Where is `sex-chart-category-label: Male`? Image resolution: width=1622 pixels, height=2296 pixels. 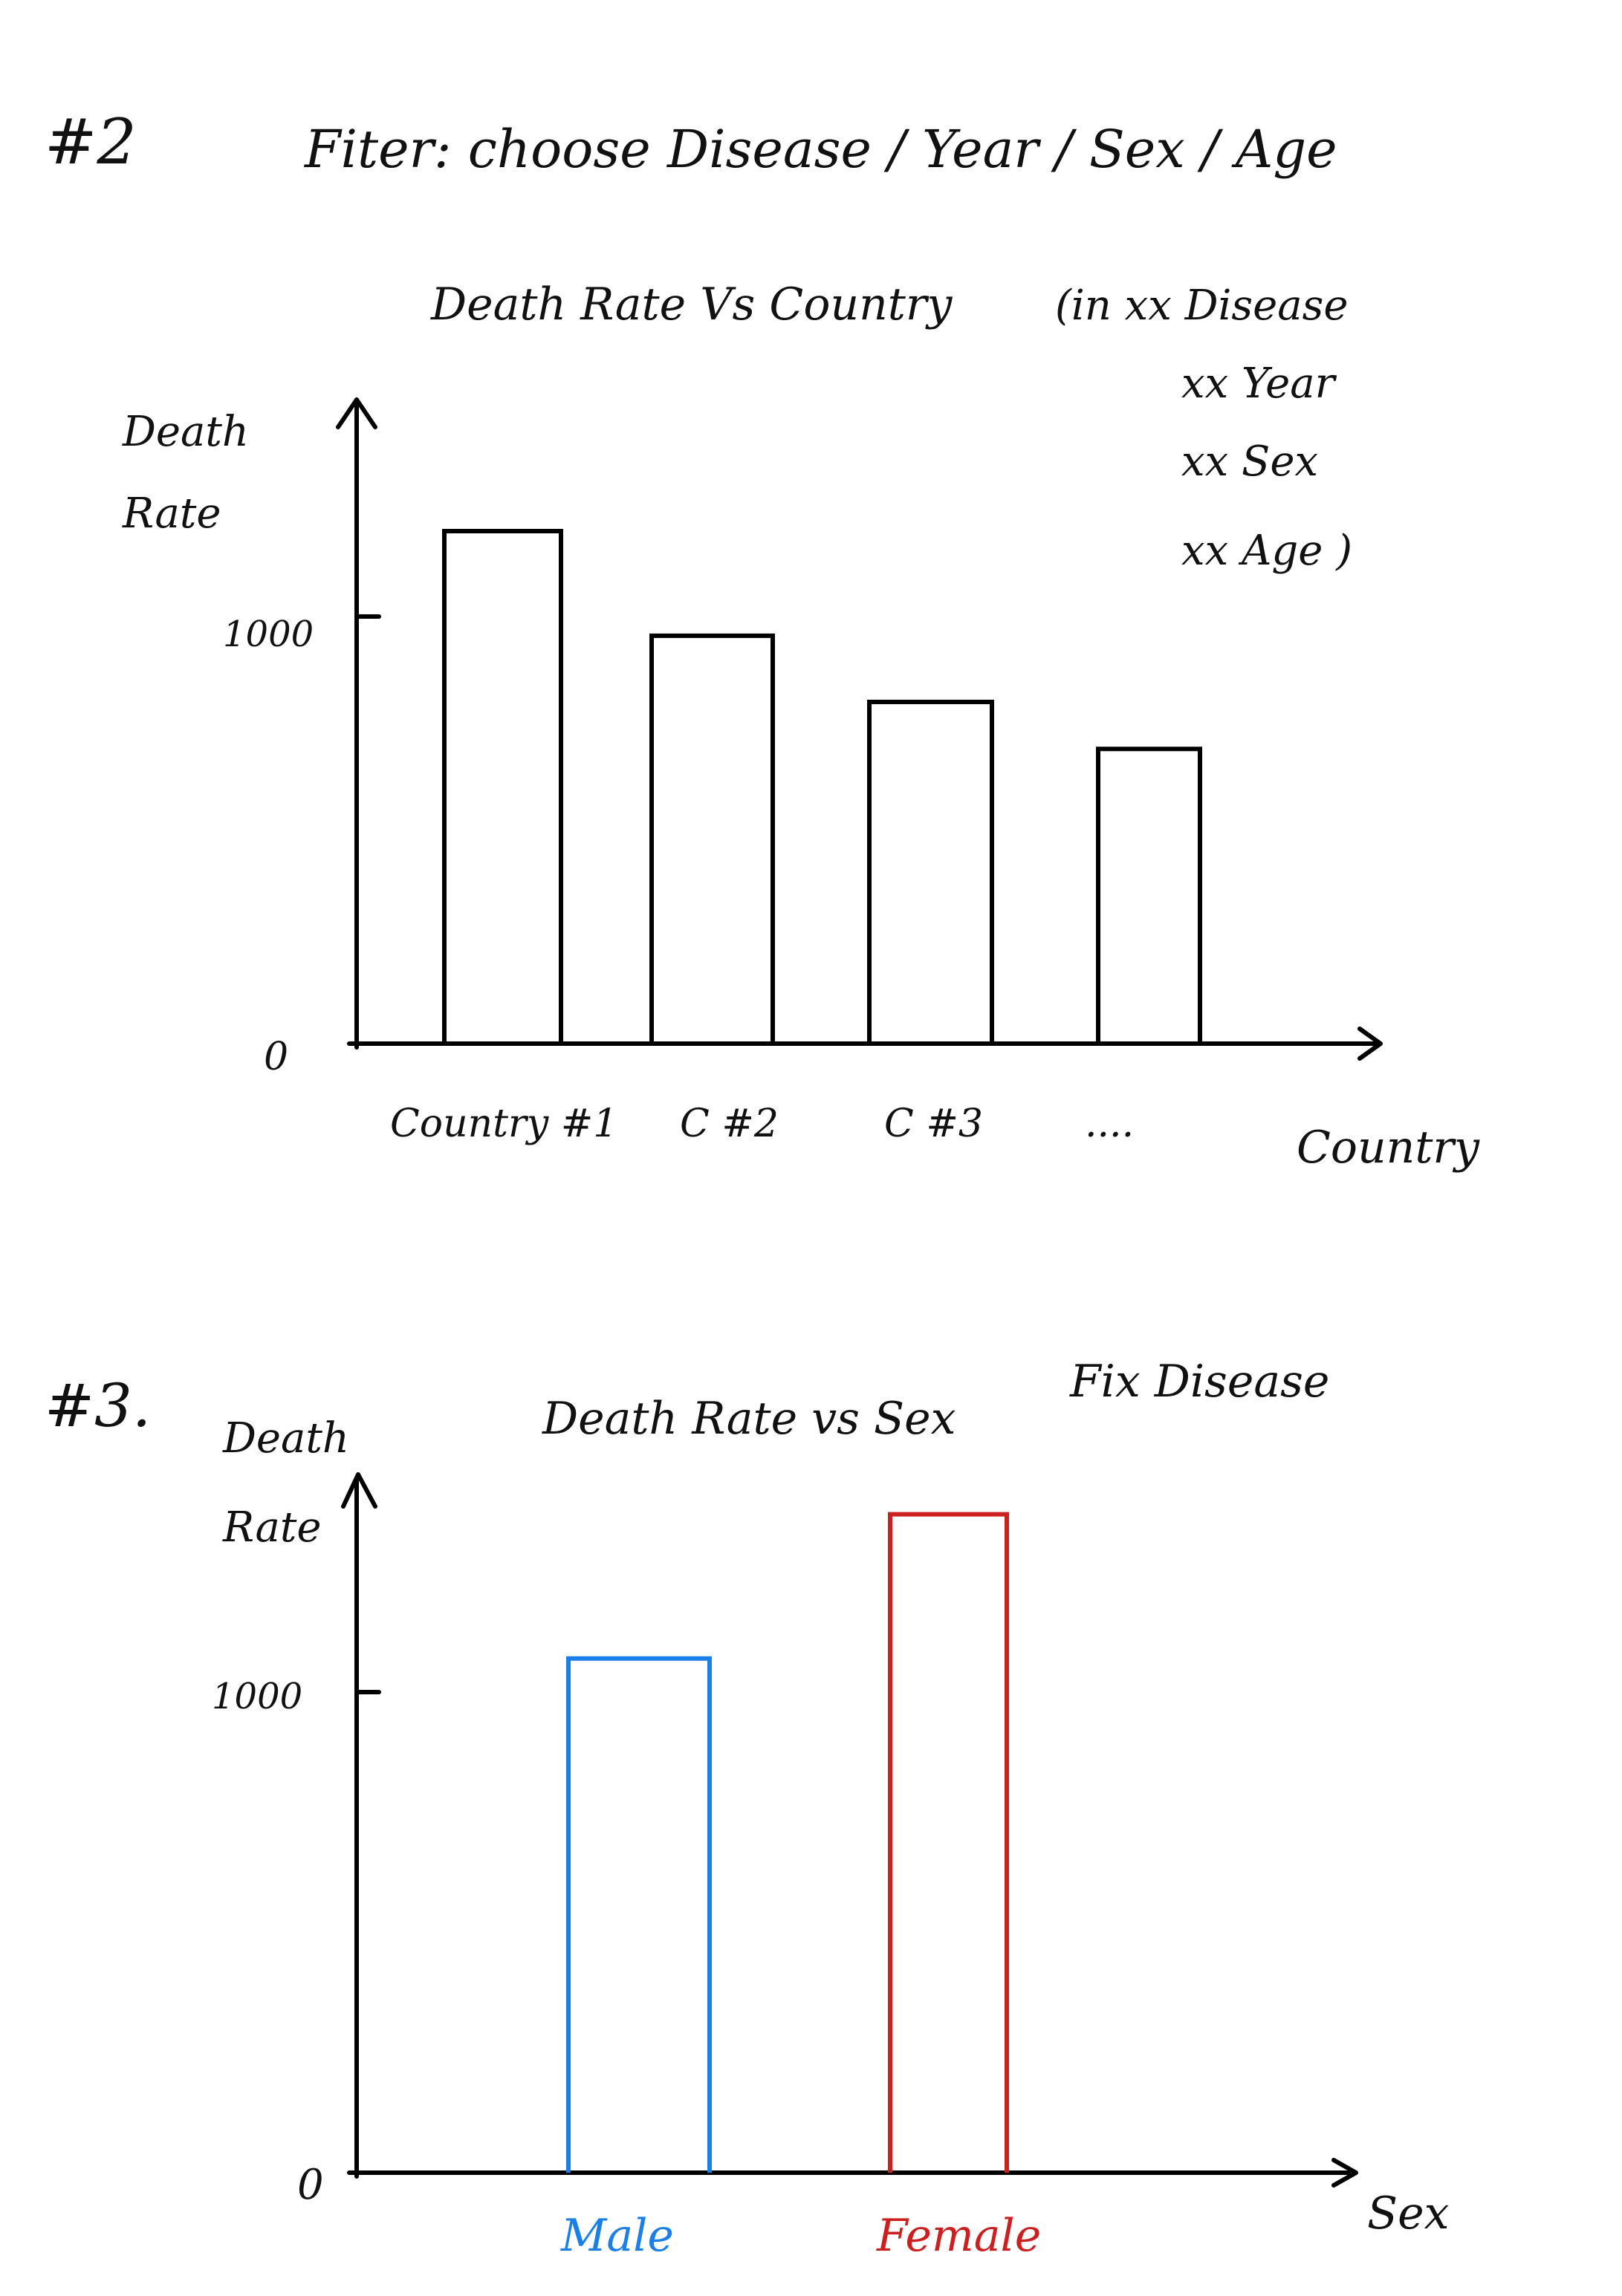 sex-chart-category-label: Male is located at coordinates (617, 2236).